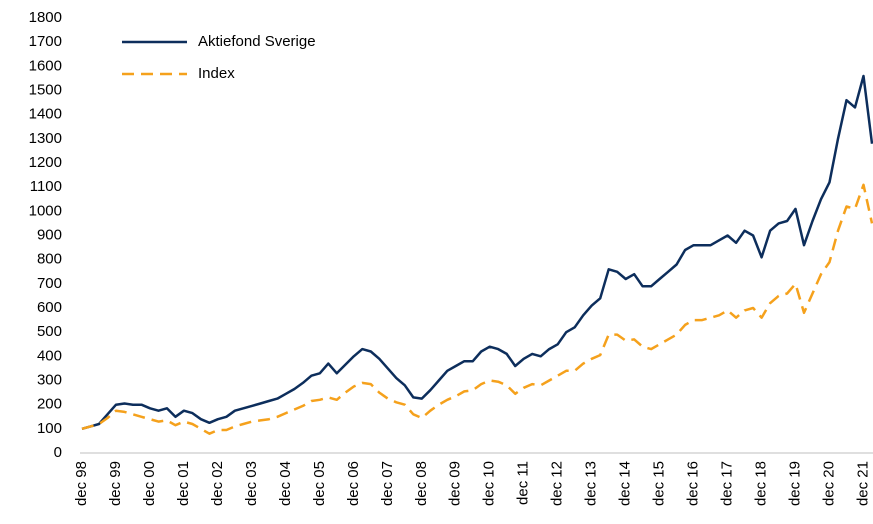 This screenshot has width=873, height=524. Describe the element at coordinates (353, 483) in the screenshot. I see `x-tick-label: dec 06` at that location.